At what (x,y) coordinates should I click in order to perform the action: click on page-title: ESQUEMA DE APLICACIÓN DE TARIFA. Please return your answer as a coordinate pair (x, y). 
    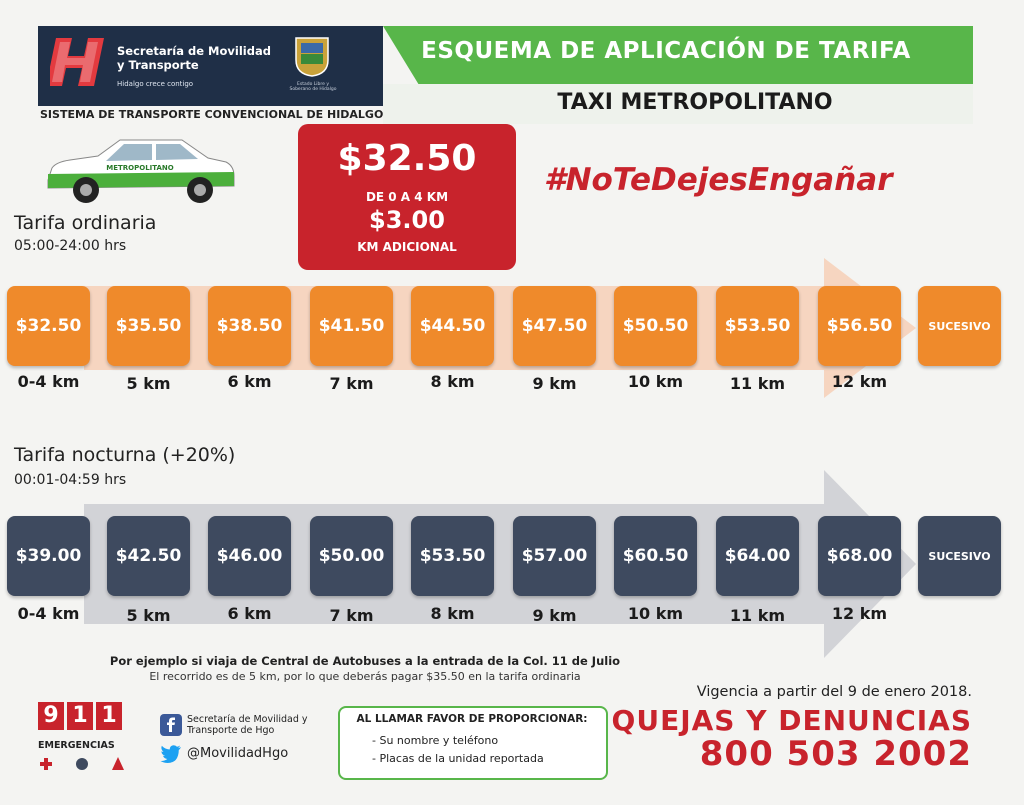
    Looking at the image, I should click on (666, 51).